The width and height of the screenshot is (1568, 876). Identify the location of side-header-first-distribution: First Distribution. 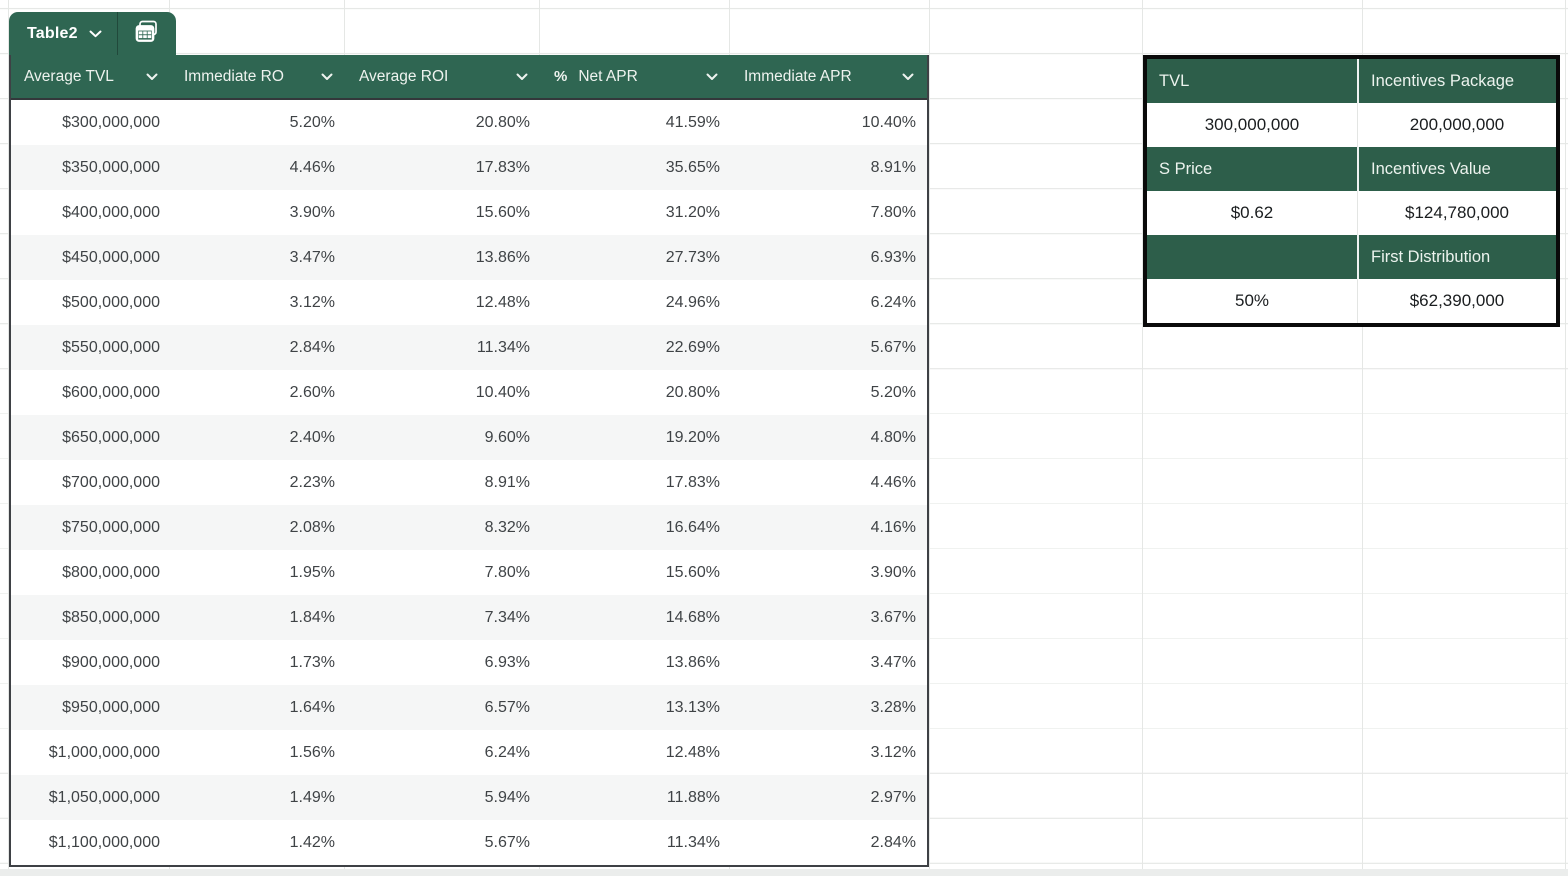
(1456, 257).